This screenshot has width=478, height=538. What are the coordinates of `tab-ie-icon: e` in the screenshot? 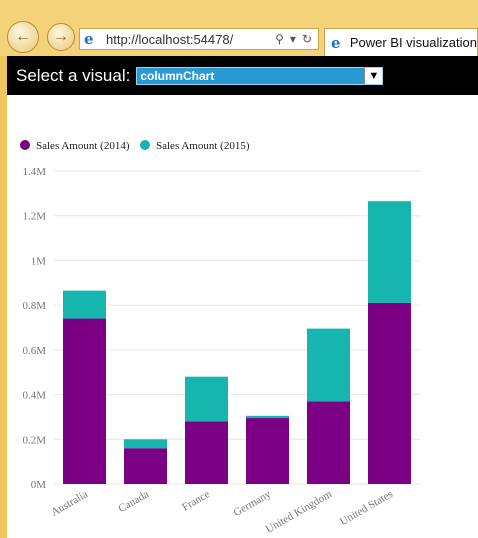 It's located at (336, 42).